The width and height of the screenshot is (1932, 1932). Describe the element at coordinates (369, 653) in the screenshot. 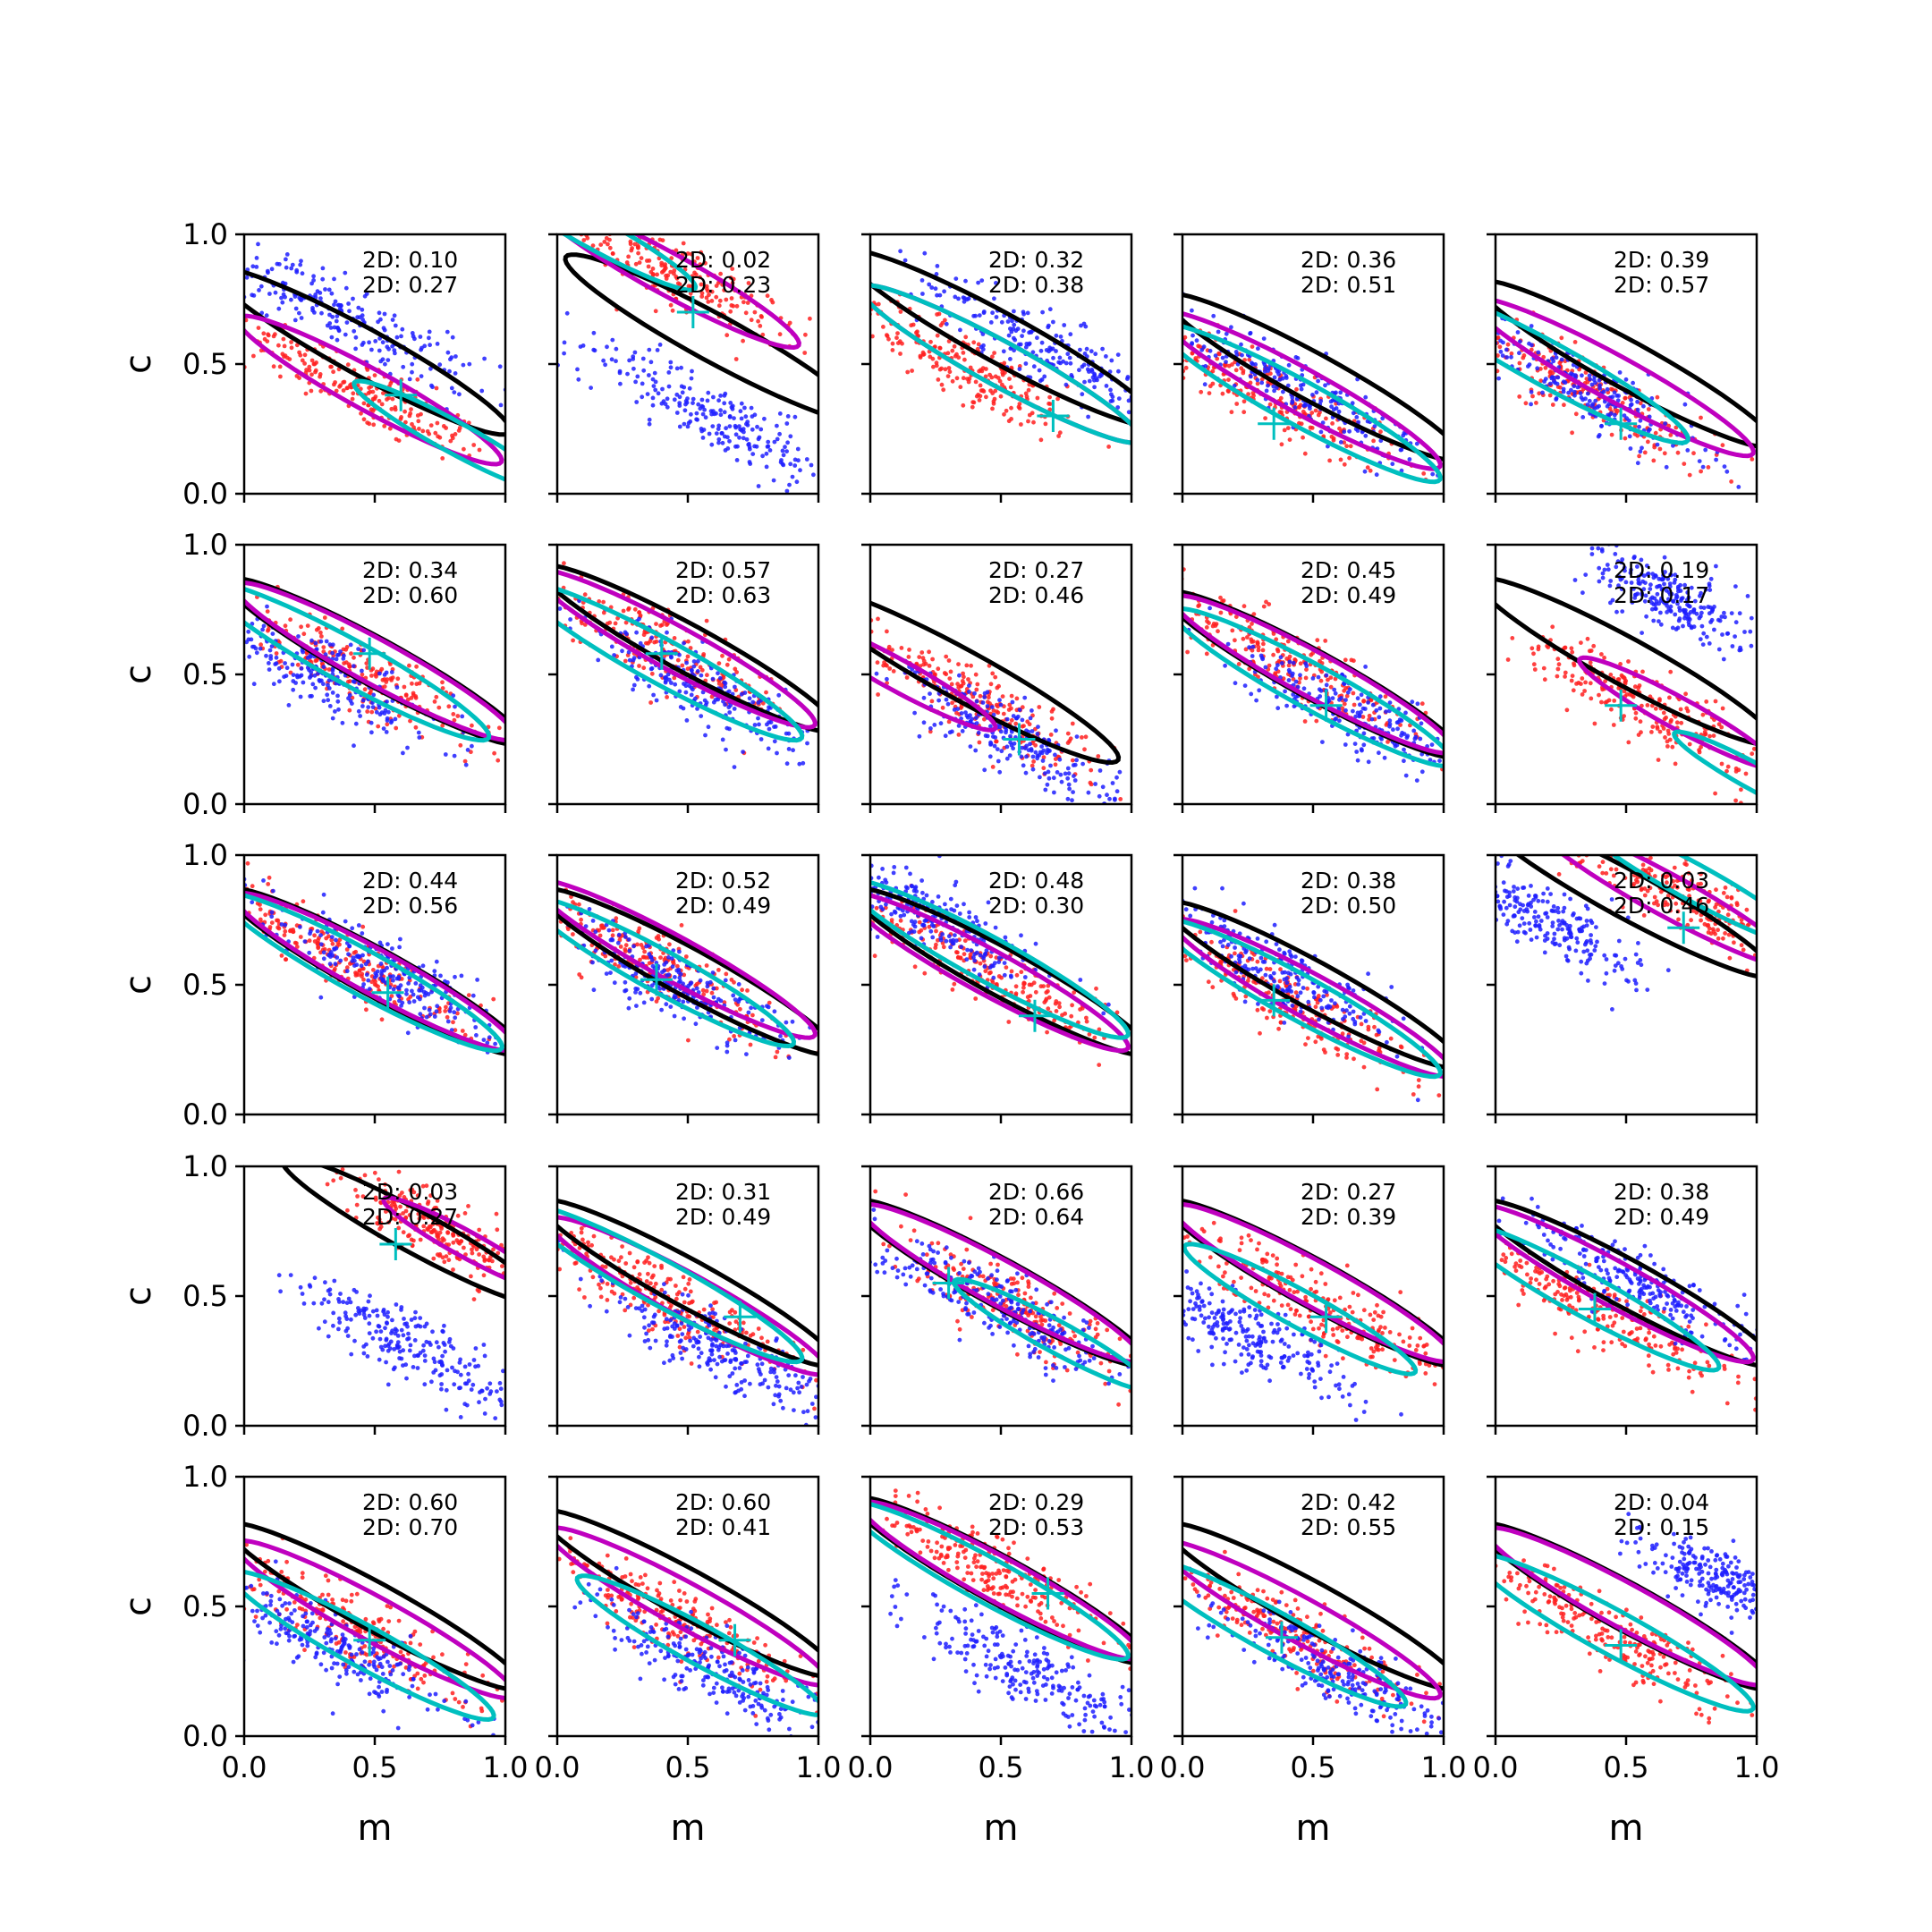

I see `best-fit-marker` at that location.